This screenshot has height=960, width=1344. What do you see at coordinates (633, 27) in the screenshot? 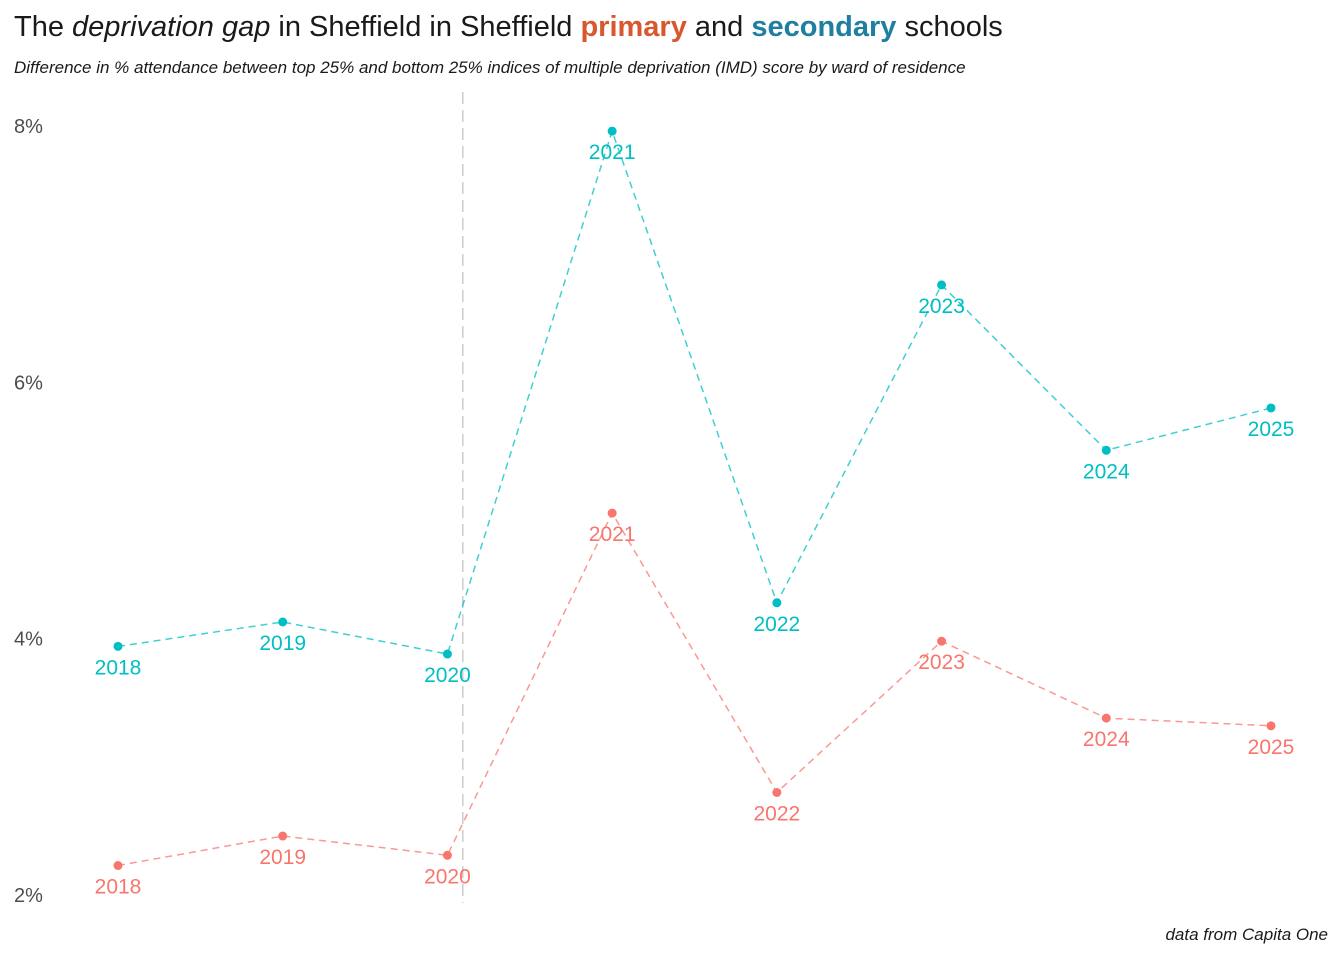
I see `title-primary-word: primary` at bounding box center [633, 27].